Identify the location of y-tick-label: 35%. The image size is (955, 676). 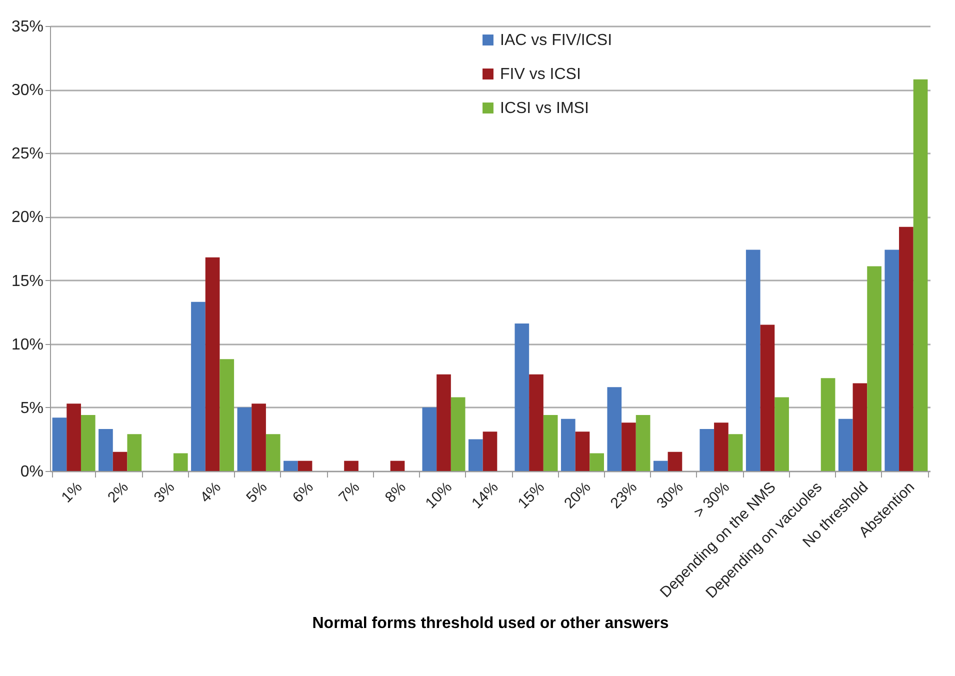
(27, 27).